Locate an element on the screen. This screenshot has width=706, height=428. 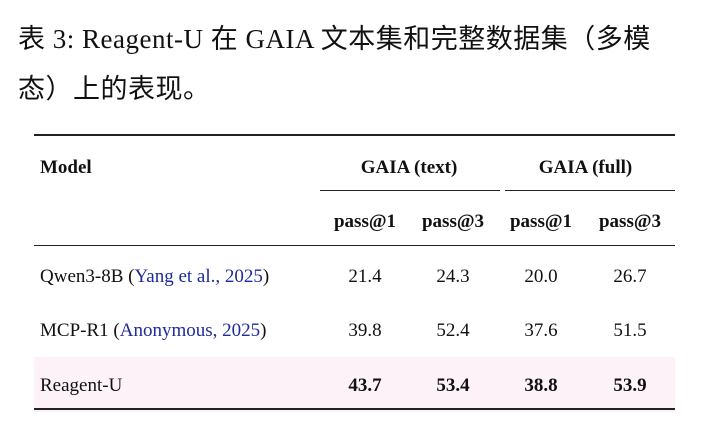
model-cell: Qwen3-8B (Yang et al., 2025) is located at coordinates (154, 277).